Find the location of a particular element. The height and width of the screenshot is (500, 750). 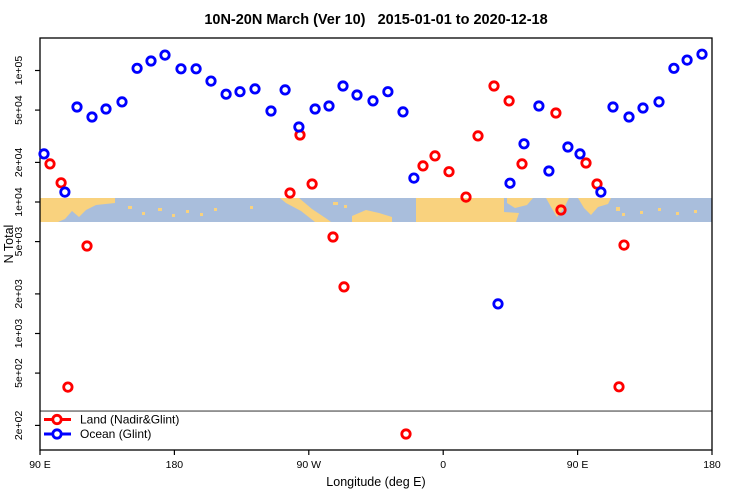

x-tick-label: 90 W is located at coordinates (309, 465).